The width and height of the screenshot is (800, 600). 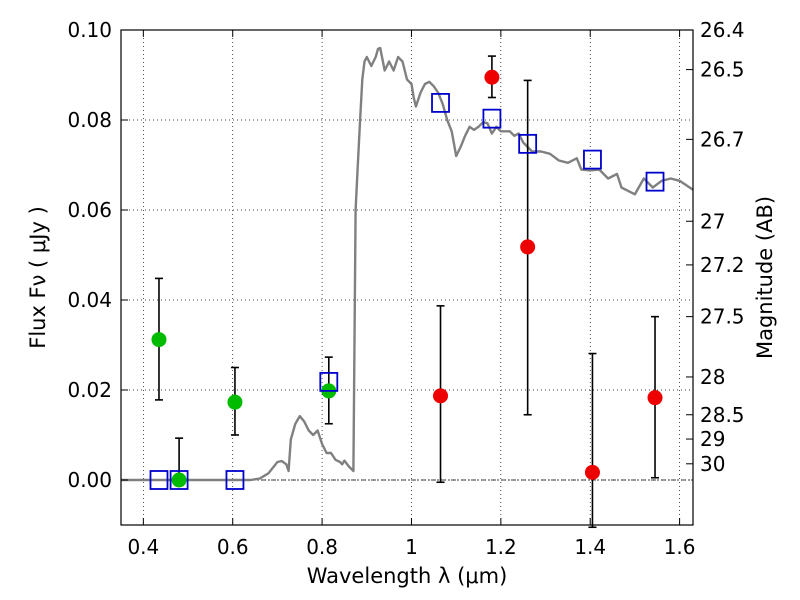 I want to click on mag-tick-label: 30, so click(x=712, y=464).